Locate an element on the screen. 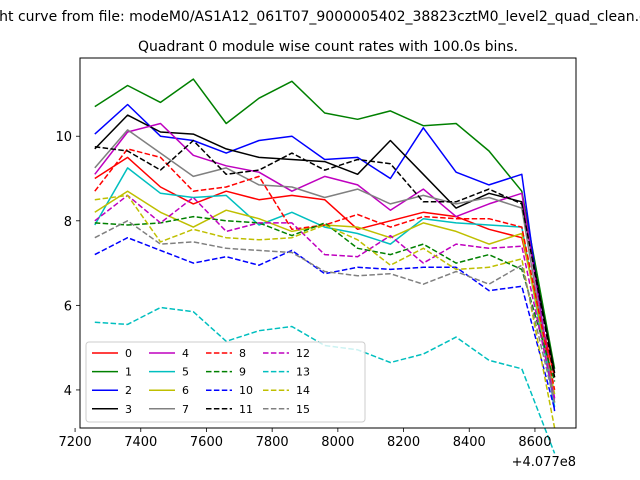  legend-label-10: 10 is located at coordinates (246, 390).